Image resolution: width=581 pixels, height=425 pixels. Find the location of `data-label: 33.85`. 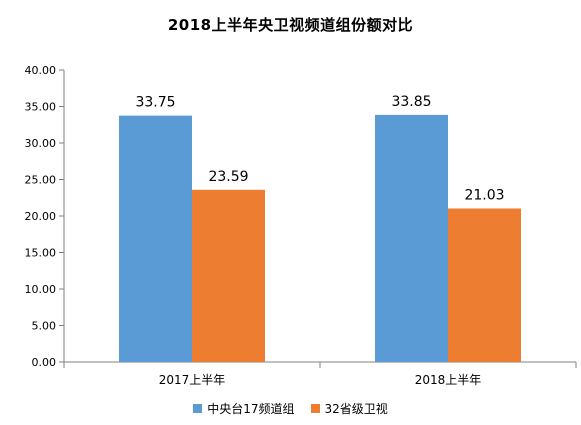

data-label: 33.85 is located at coordinates (411, 102).